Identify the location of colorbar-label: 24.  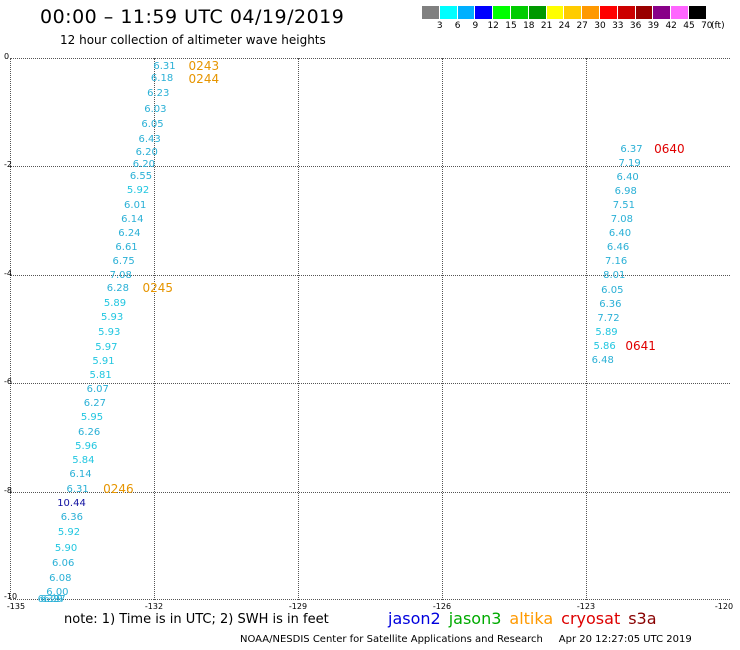
(564, 26).